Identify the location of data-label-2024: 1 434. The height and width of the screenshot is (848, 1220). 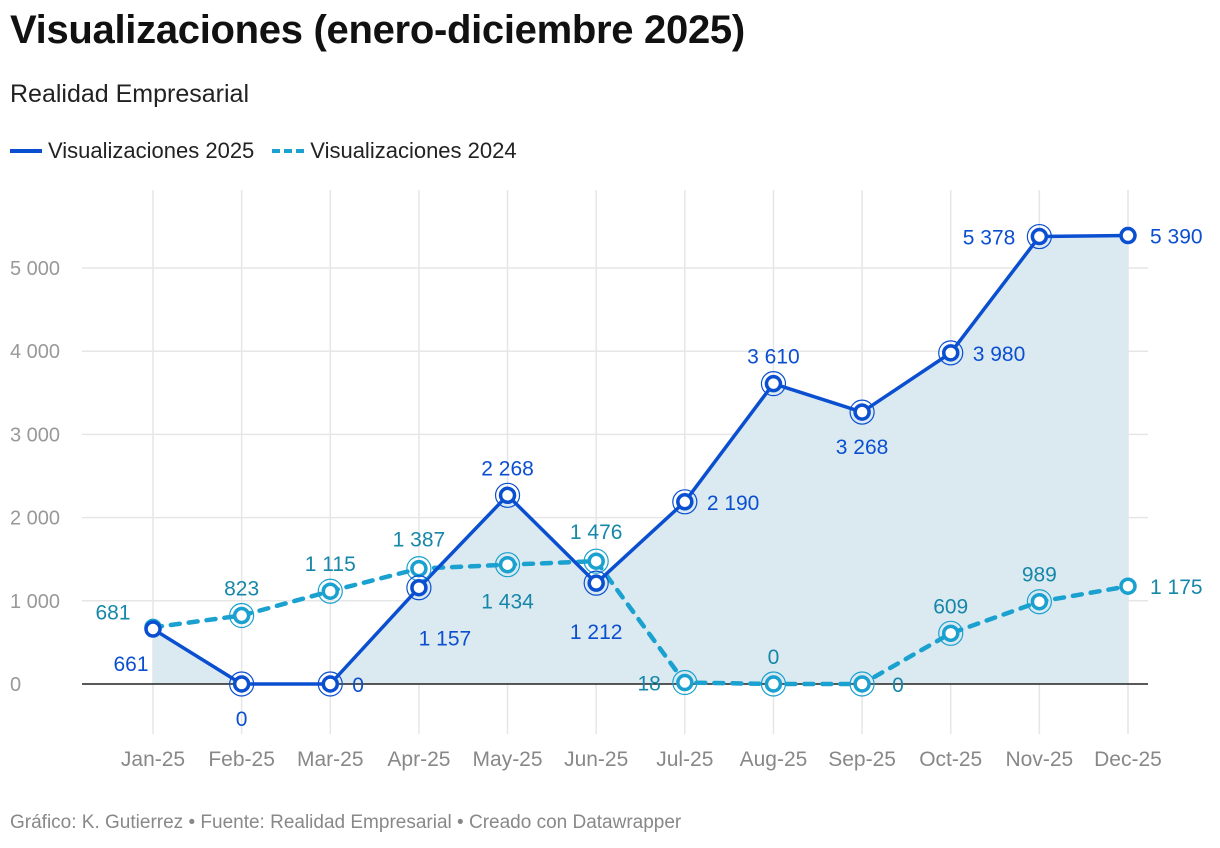
(507, 602).